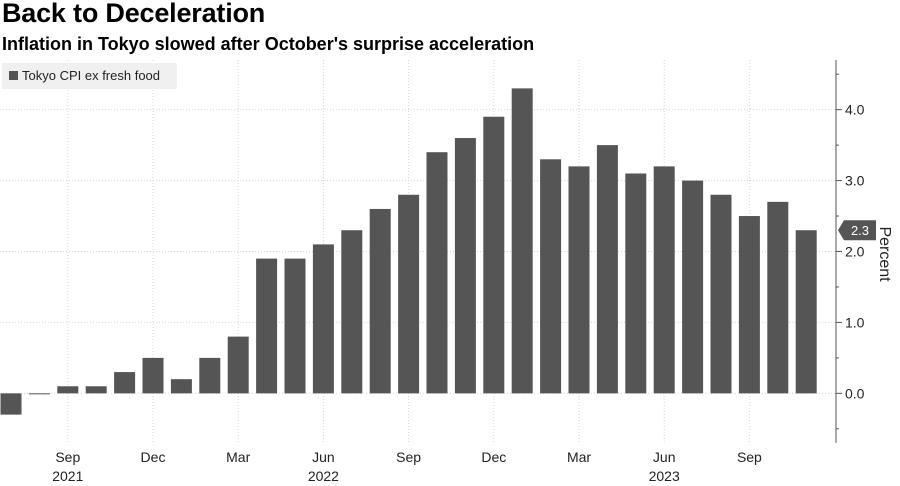 The width and height of the screenshot is (900, 486). Describe the element at coordinates (855, 181) in the screenshot. I see `y-tick-label: 3.0` at that location.